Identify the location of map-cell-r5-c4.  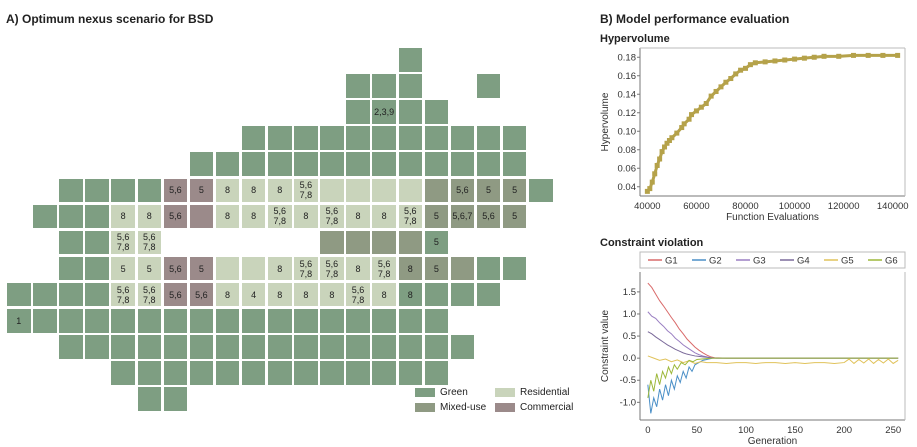
(123, 190).